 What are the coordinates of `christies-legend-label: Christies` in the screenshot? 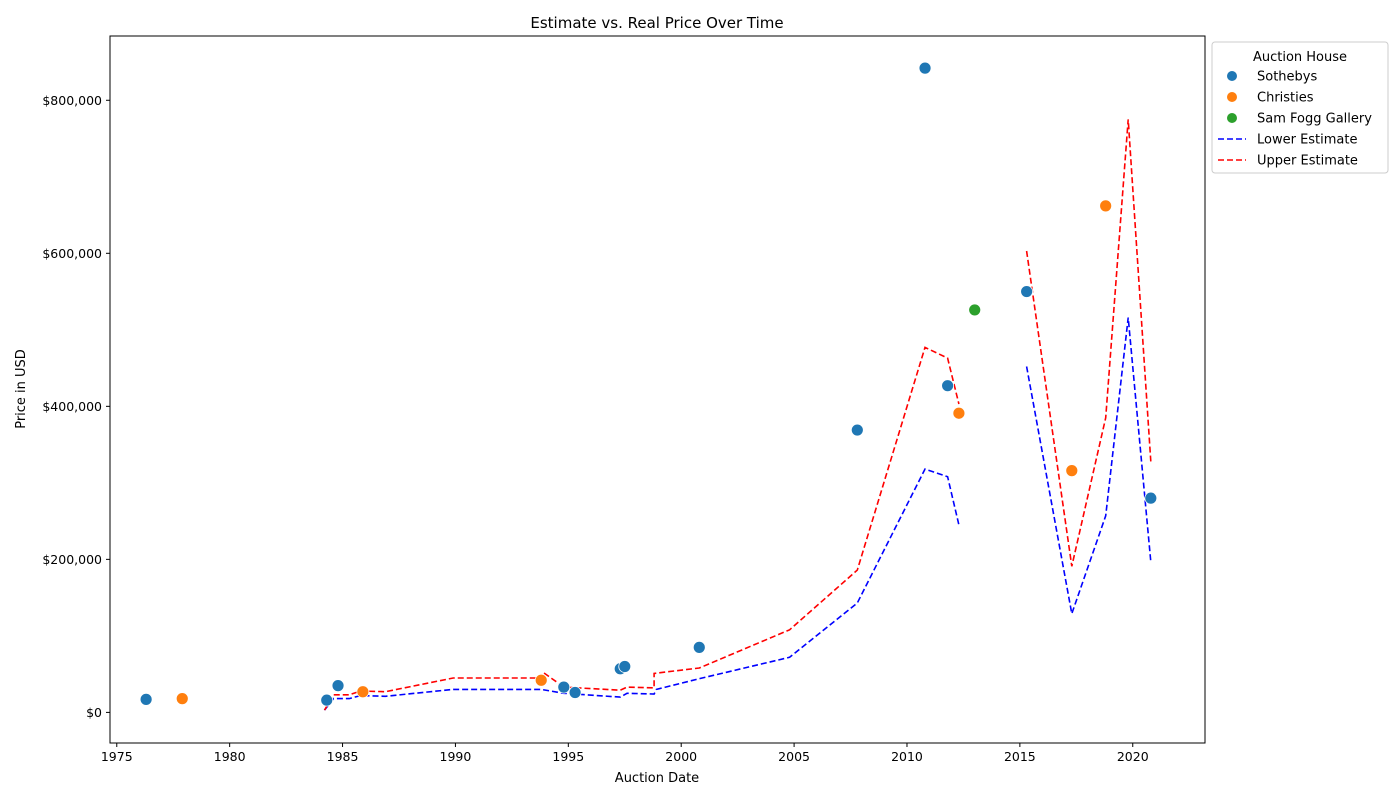 It's located at (1285, 98).